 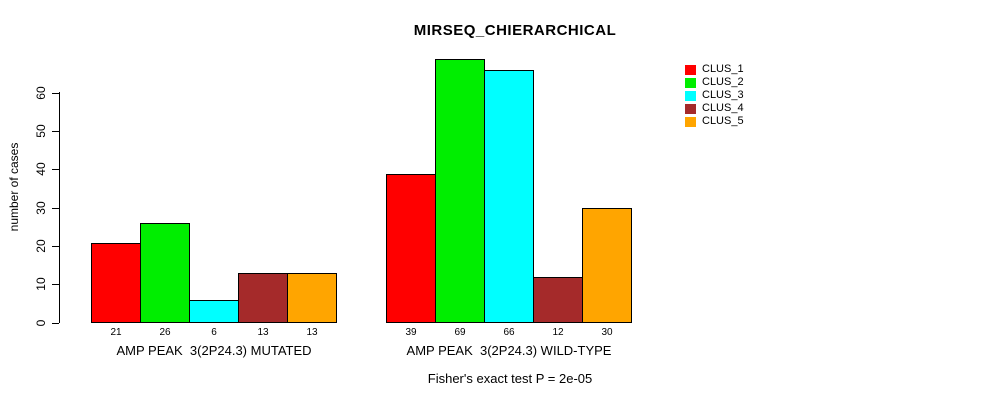 I want to click on bar-clus_4-group2, so click(x=558, y=300).